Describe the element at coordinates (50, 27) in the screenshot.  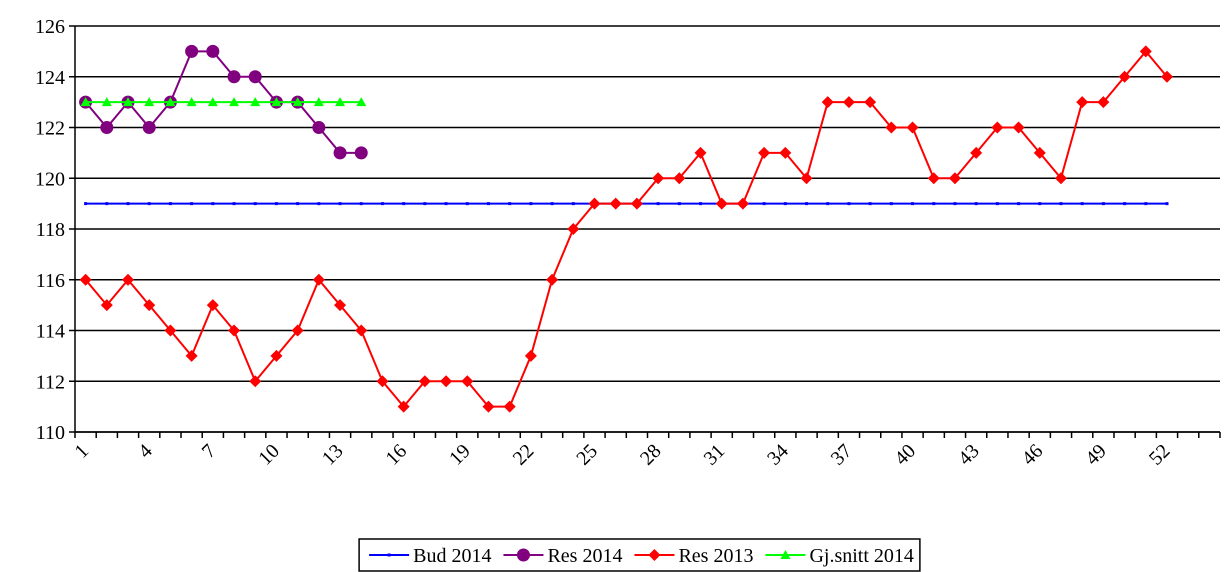
I see `y-tick-label: 126` at that location.